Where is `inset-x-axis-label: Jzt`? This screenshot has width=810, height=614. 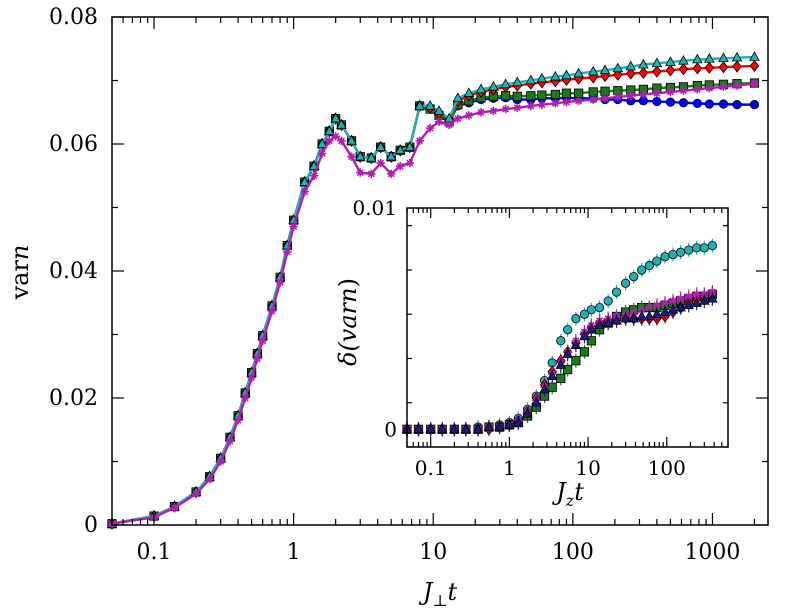
inset-x-axis-label: Jzt is located at coordinates (567, 494).